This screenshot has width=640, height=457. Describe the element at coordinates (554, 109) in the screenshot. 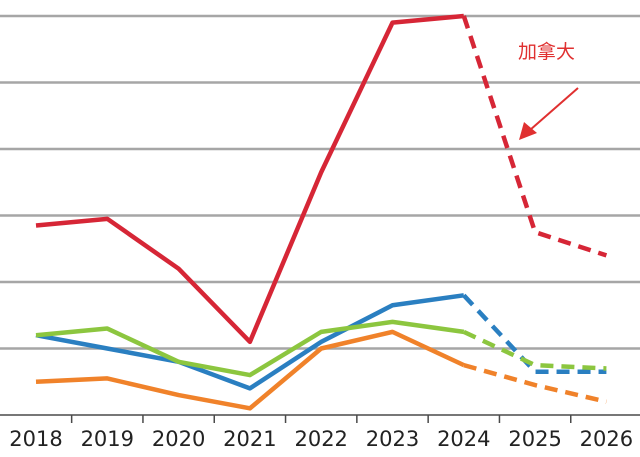

I see `annotation-arrow-shaft` at that location.